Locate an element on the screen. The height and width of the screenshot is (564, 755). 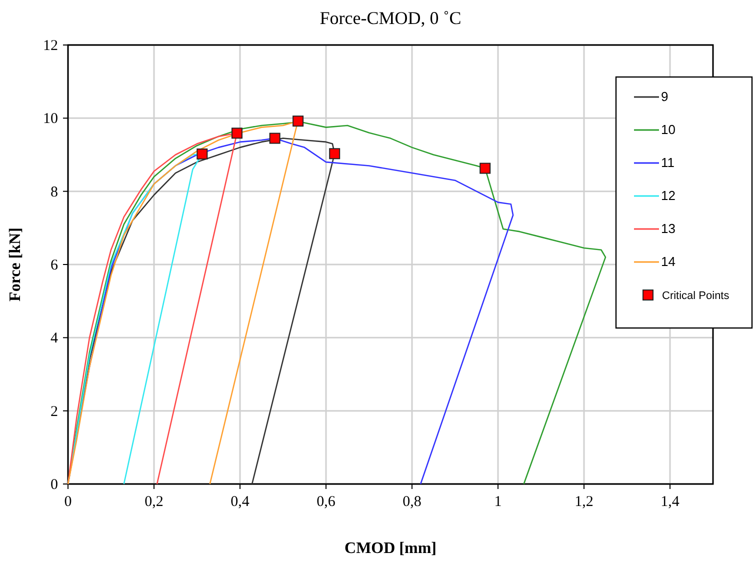
chart-title: Force-CMOD, 0 ˚C is located at coordinates (391, 18).